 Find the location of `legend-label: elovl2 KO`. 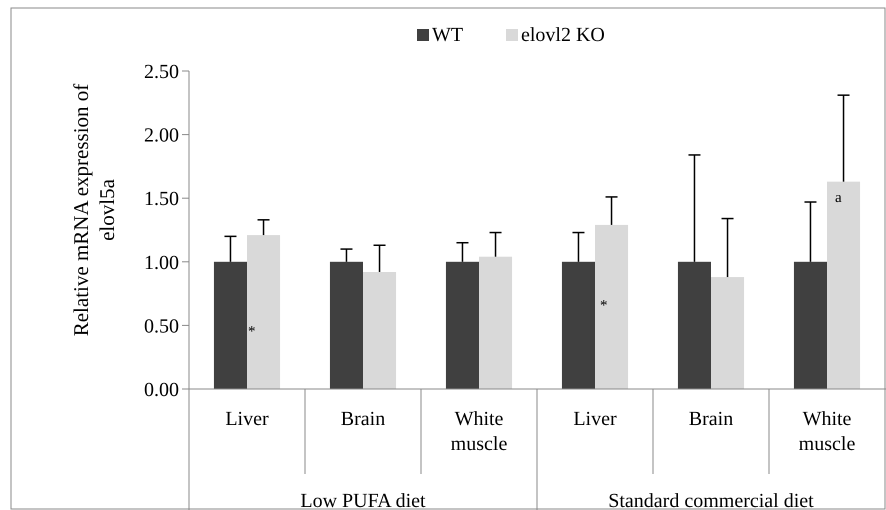

legend-label: elovl2 KO is located at coordinates (563, 35).